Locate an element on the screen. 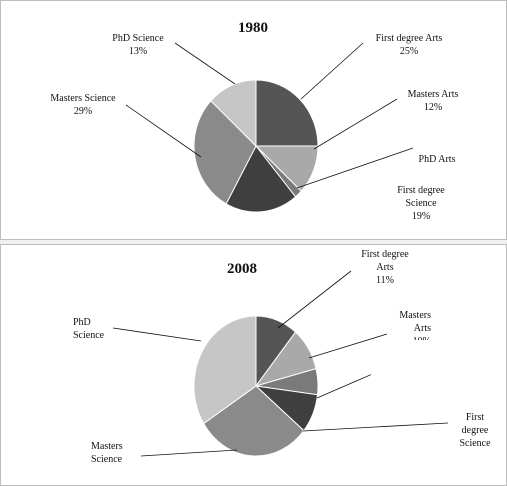 The image size is (507, 486). leader-line-first-degree-science is located at coordinates (375, 427).